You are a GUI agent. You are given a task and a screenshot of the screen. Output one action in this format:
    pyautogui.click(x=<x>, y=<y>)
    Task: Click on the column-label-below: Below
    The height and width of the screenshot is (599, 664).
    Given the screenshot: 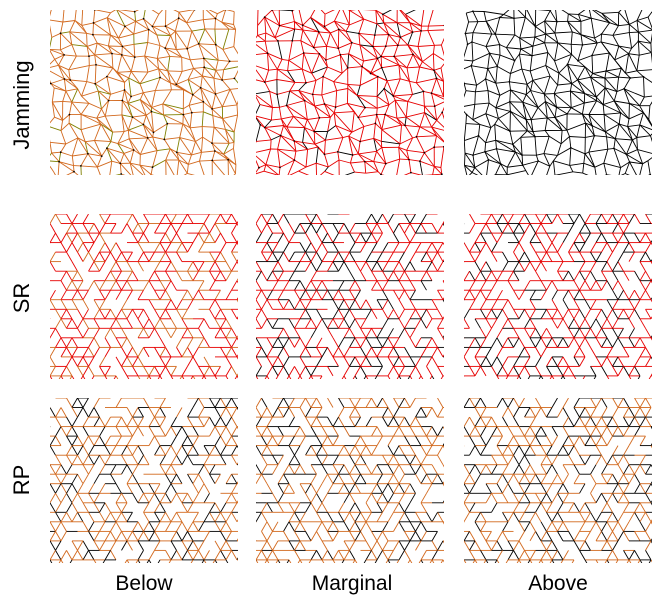 What is the action you would take?
    pyautogui.click(x=144, y=583)
    